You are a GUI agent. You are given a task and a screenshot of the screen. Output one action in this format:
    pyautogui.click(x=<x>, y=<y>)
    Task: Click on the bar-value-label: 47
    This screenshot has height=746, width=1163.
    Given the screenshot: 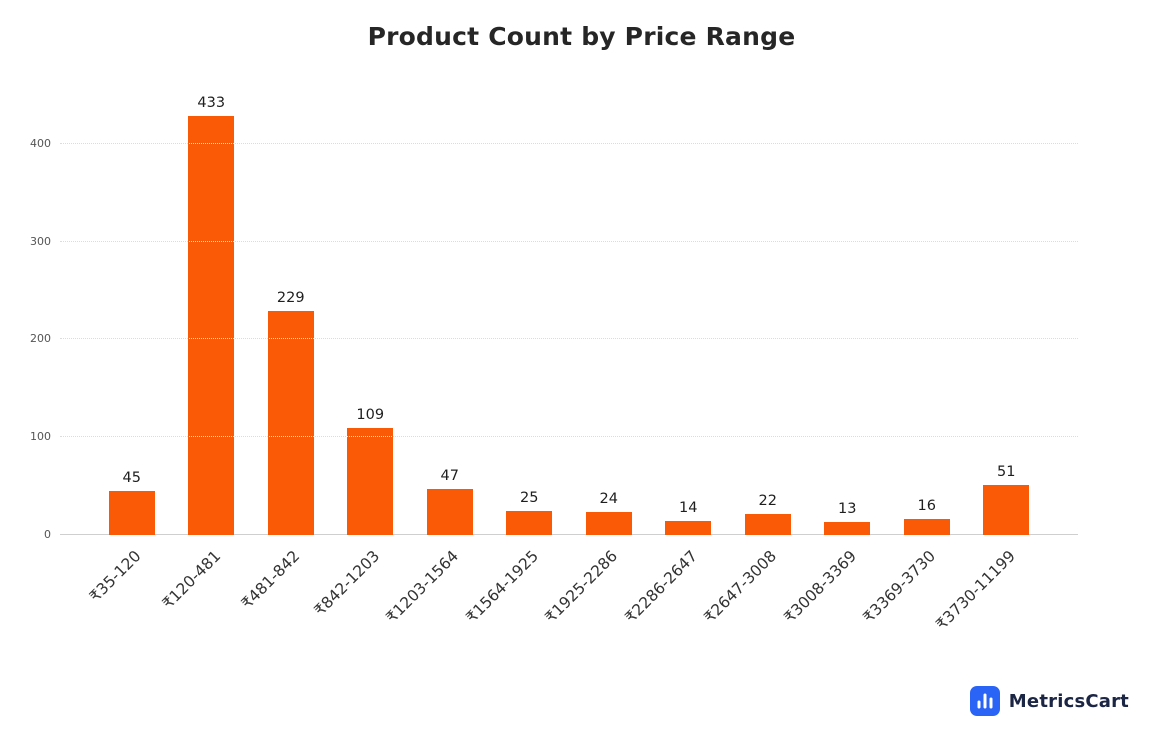 What is the action you would take?
    pyautogui.click(x=449, y=476)
    